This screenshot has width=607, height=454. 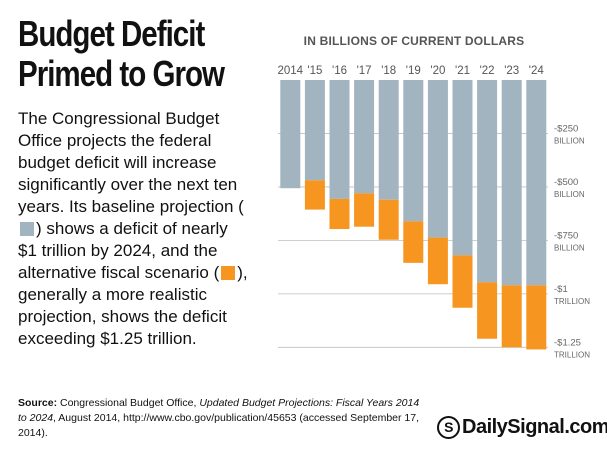 What do you see at coordinates (511, 71) in the screenshot?
I see `x-tick-label-'23: '23` at bounding box center [511, 71].